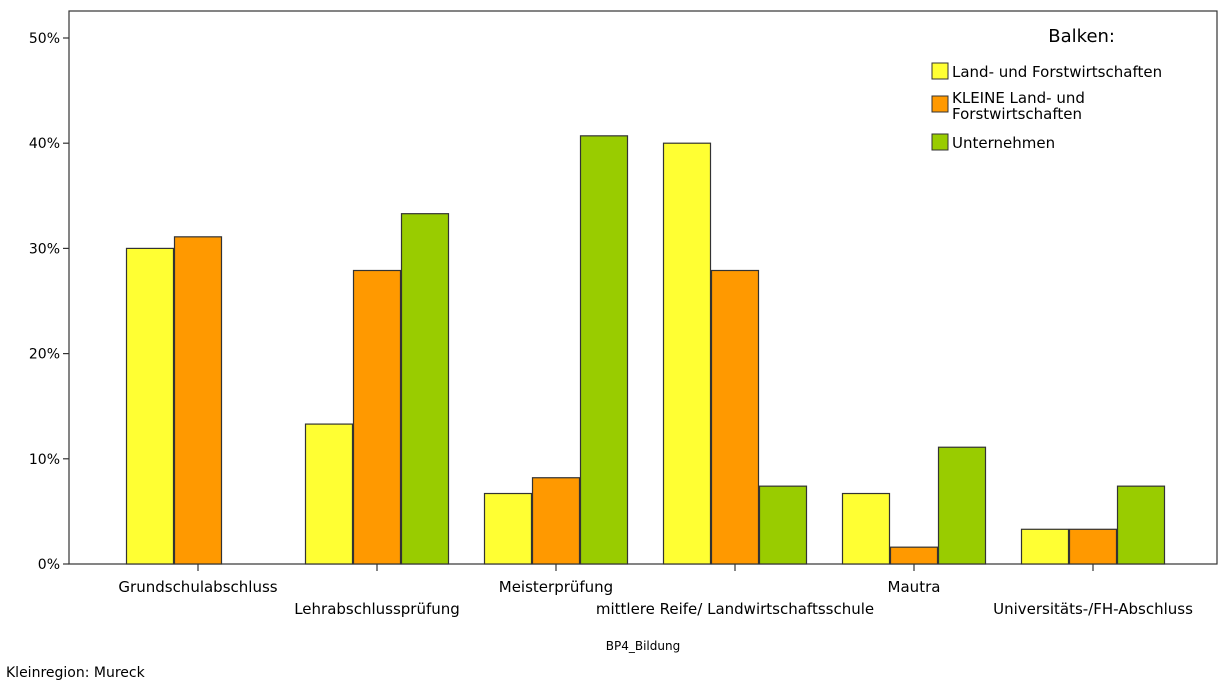 The height and width of the screenshot is (687, 1229). What do you see at coordinates (914, 587) in the screenshot?
I see `x-tick-label: Mautra` at bounding box center [914, 587].